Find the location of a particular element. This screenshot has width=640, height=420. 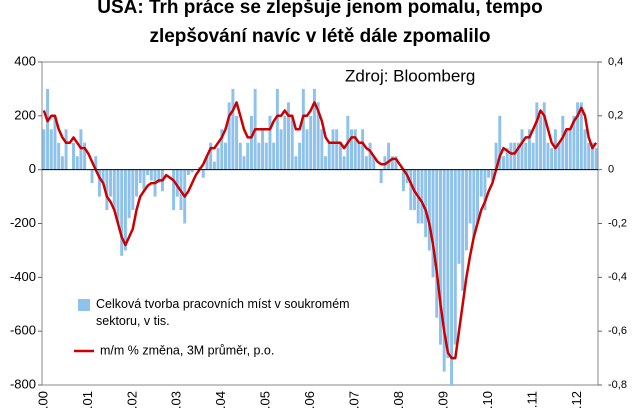

y-tick-label: 400 is located at coordinates (25, 60).